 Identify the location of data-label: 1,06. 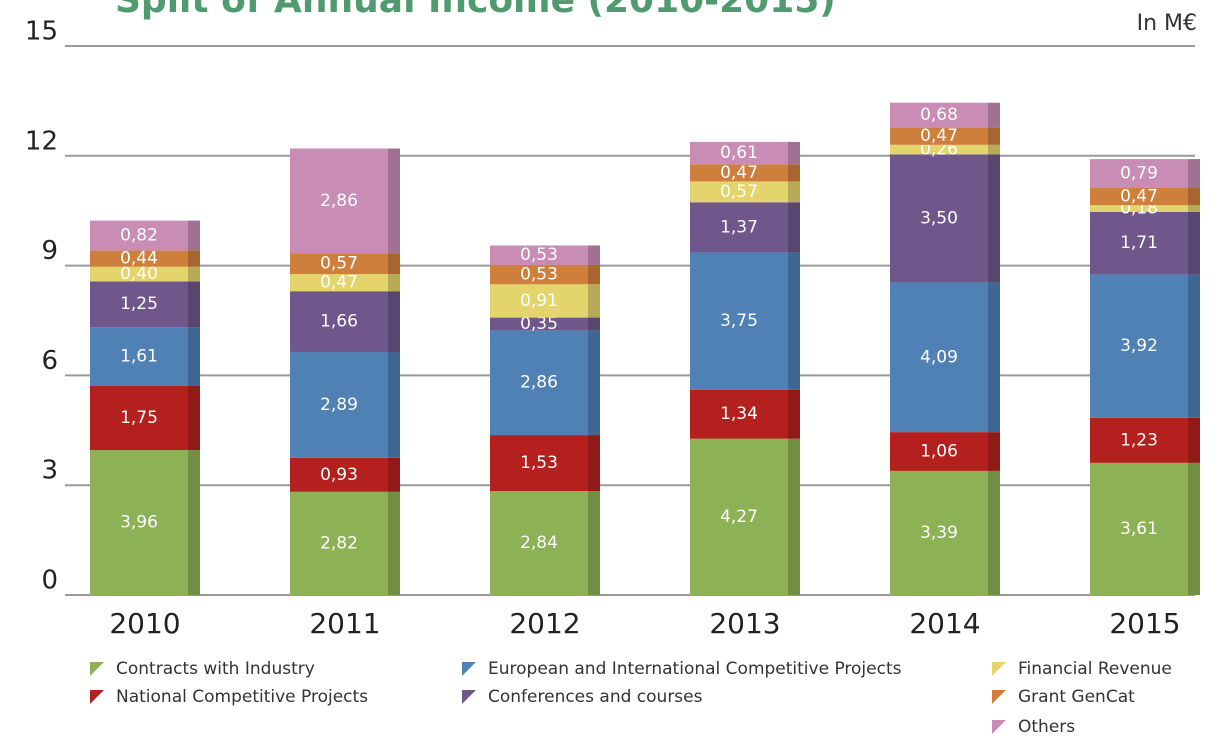
(939, 452).